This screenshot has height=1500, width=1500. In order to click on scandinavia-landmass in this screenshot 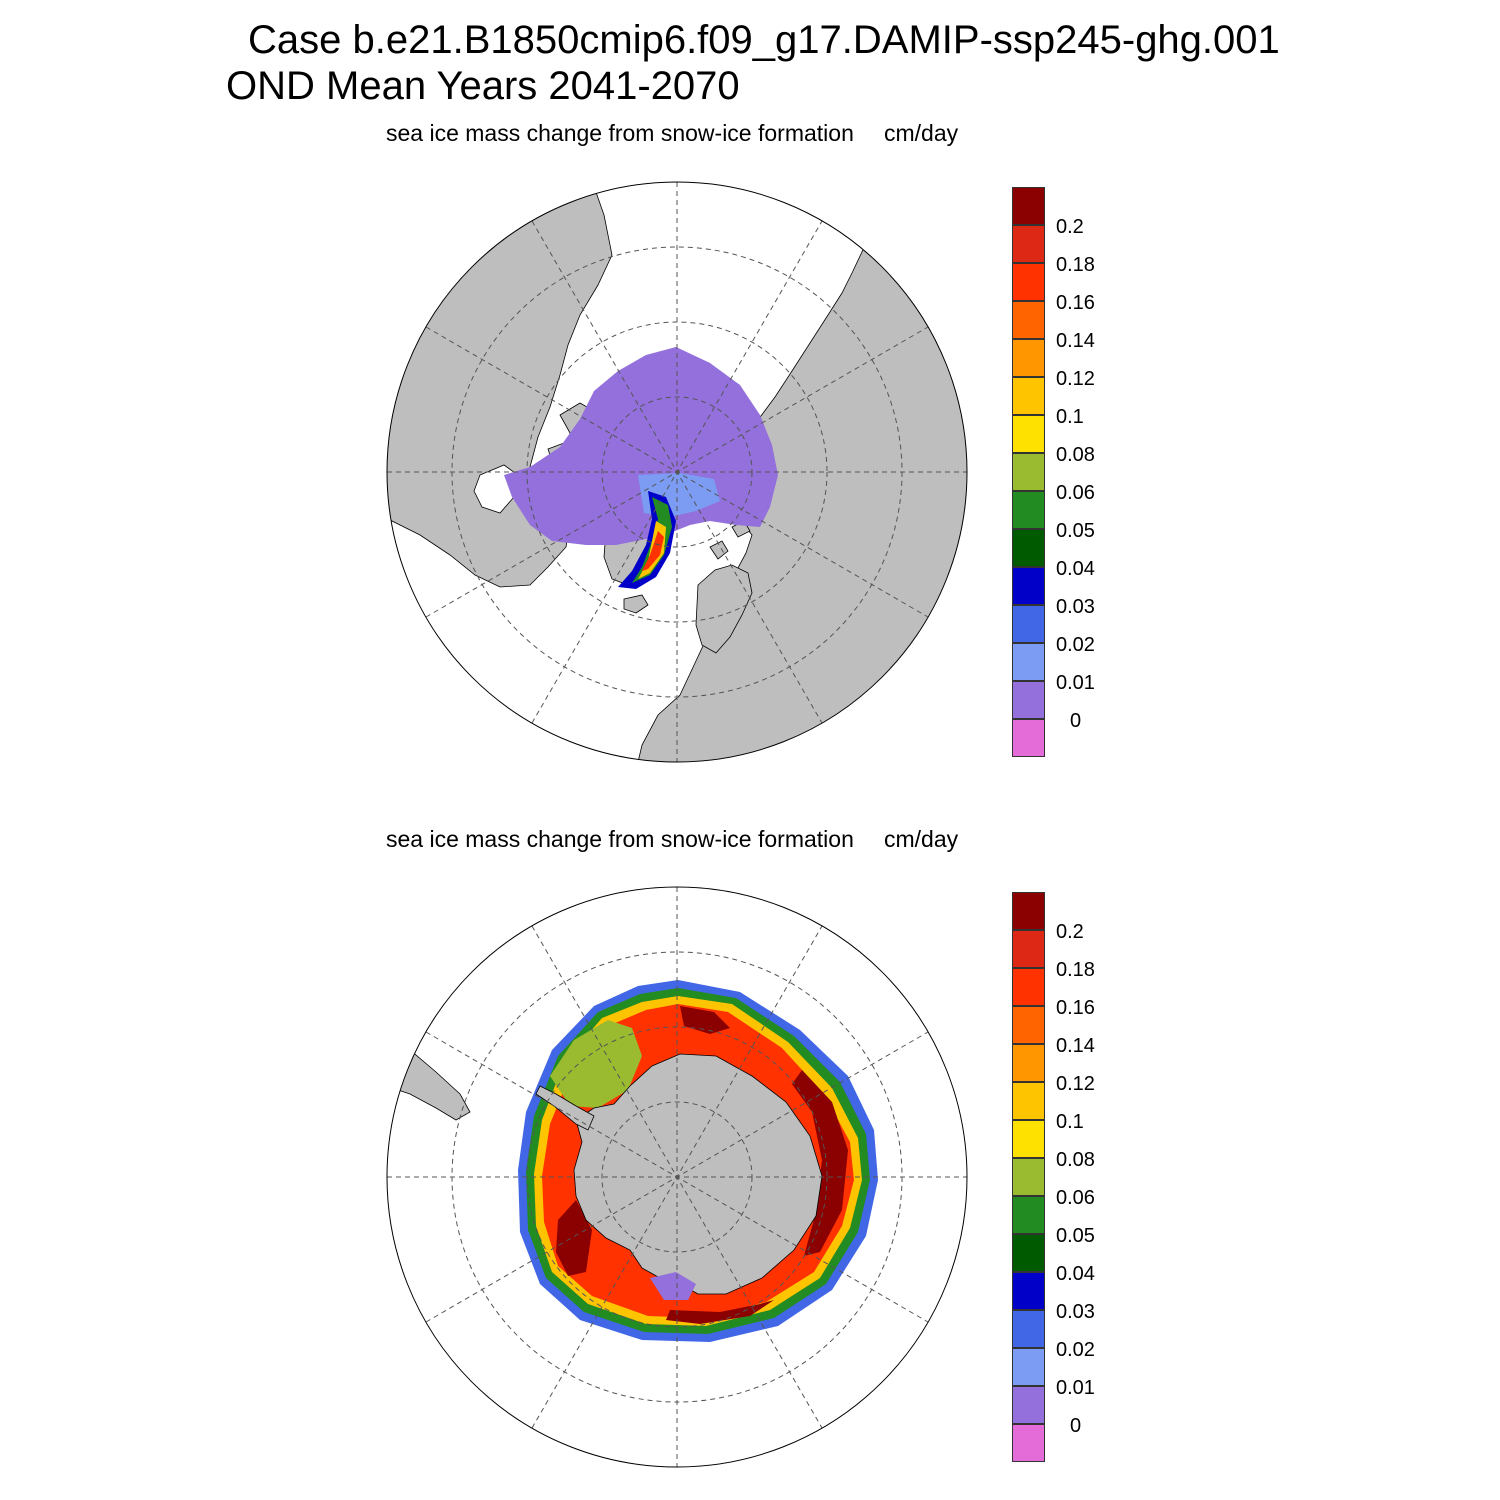, I will do `click(724, 609)`.